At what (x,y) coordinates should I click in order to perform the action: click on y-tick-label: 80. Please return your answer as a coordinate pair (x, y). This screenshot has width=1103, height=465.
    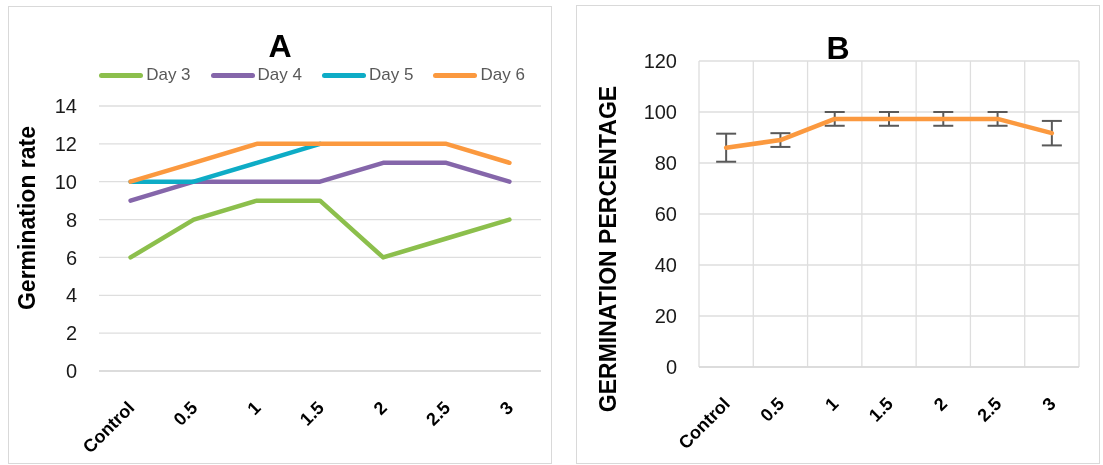
    Looking at the image, I should click on (665, 163).